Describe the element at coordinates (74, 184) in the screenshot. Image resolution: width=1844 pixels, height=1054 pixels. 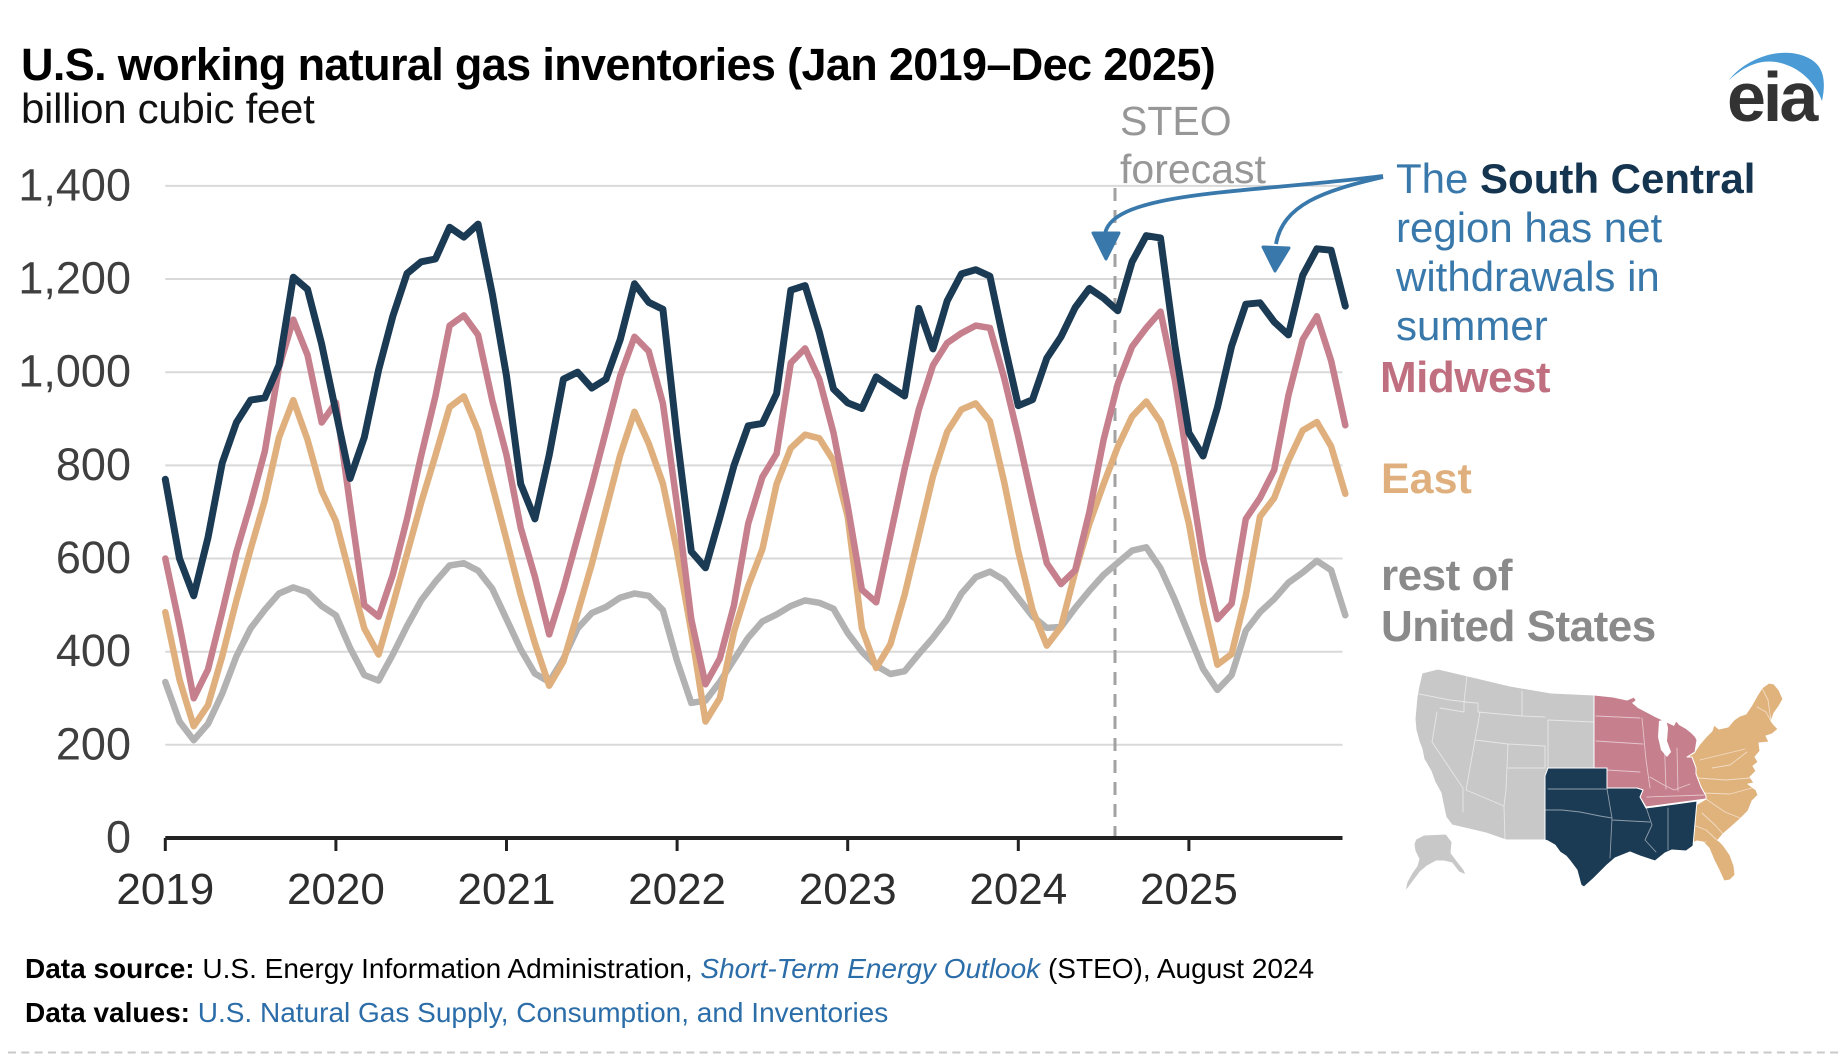
I see `svg-text: 1,400` at that location.